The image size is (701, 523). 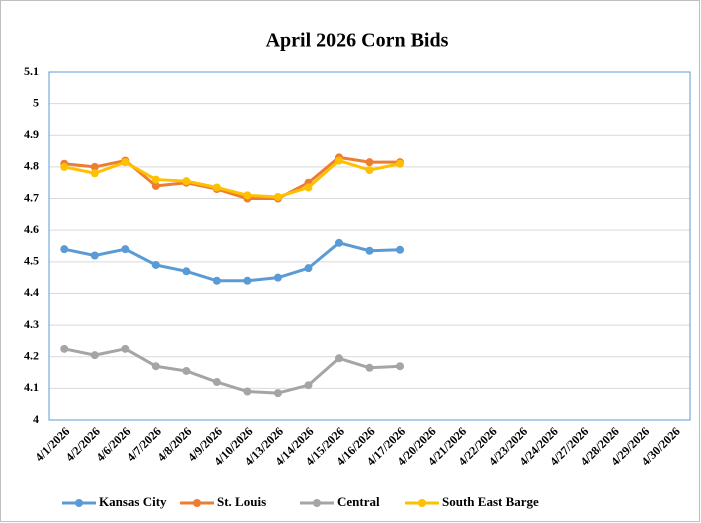 I want to click on chart-title: April 2026 Corn Bids, so click(x=357, y=41).